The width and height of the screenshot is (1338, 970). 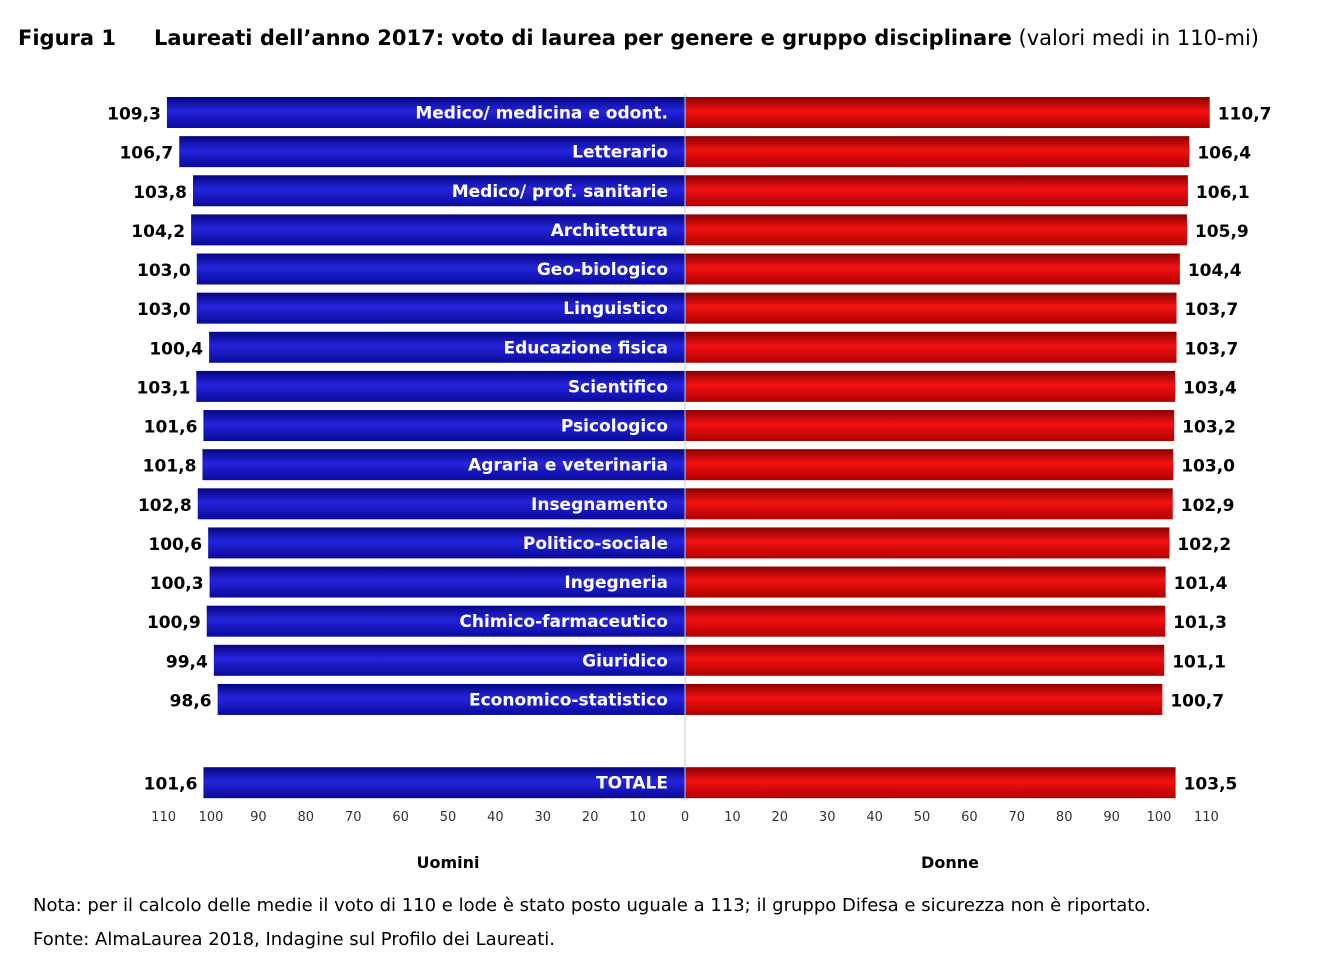 I want to click on axis-label-uomini: Uomini, so click(x=447, y=862).